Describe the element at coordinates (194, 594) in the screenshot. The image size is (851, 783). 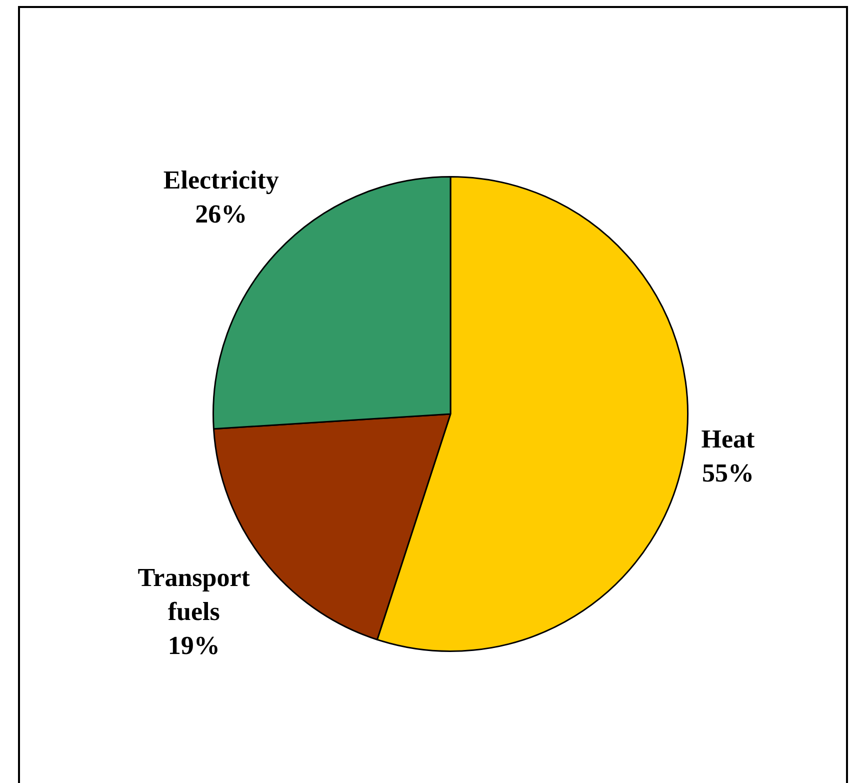
I see `slice-label: Transport fuels` at that location.